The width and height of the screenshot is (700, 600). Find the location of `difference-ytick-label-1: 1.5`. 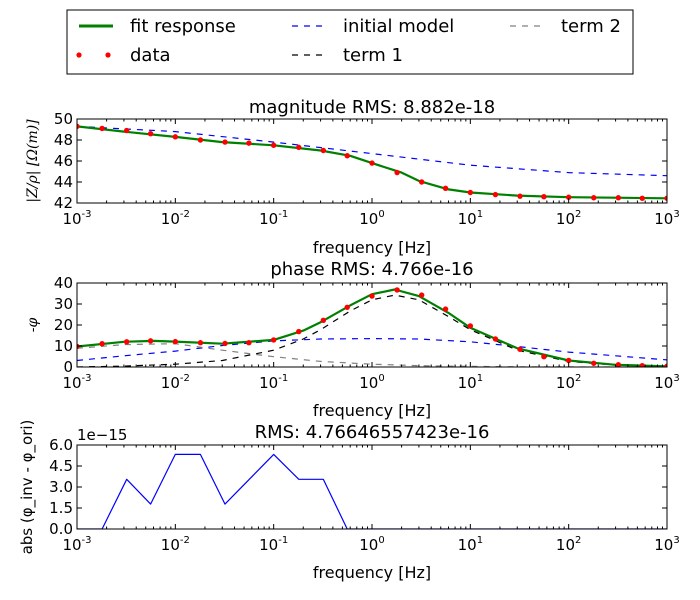

difference-ytick-label-1: 1.5 is located at coordinates (61, 508).